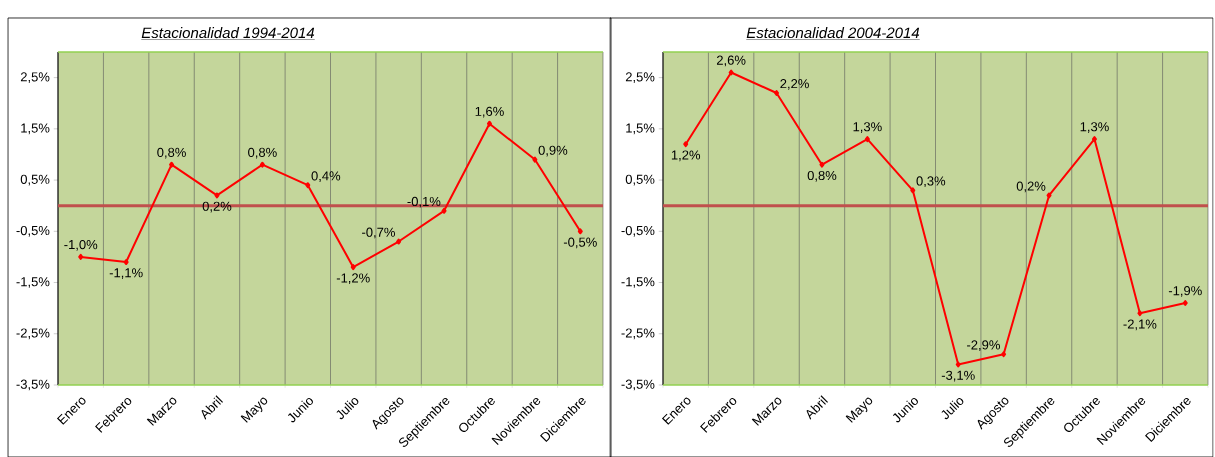 The height and width of the screenshot is (457, 1215). I want to click on data-label: -0,5%, so click(580, 243).